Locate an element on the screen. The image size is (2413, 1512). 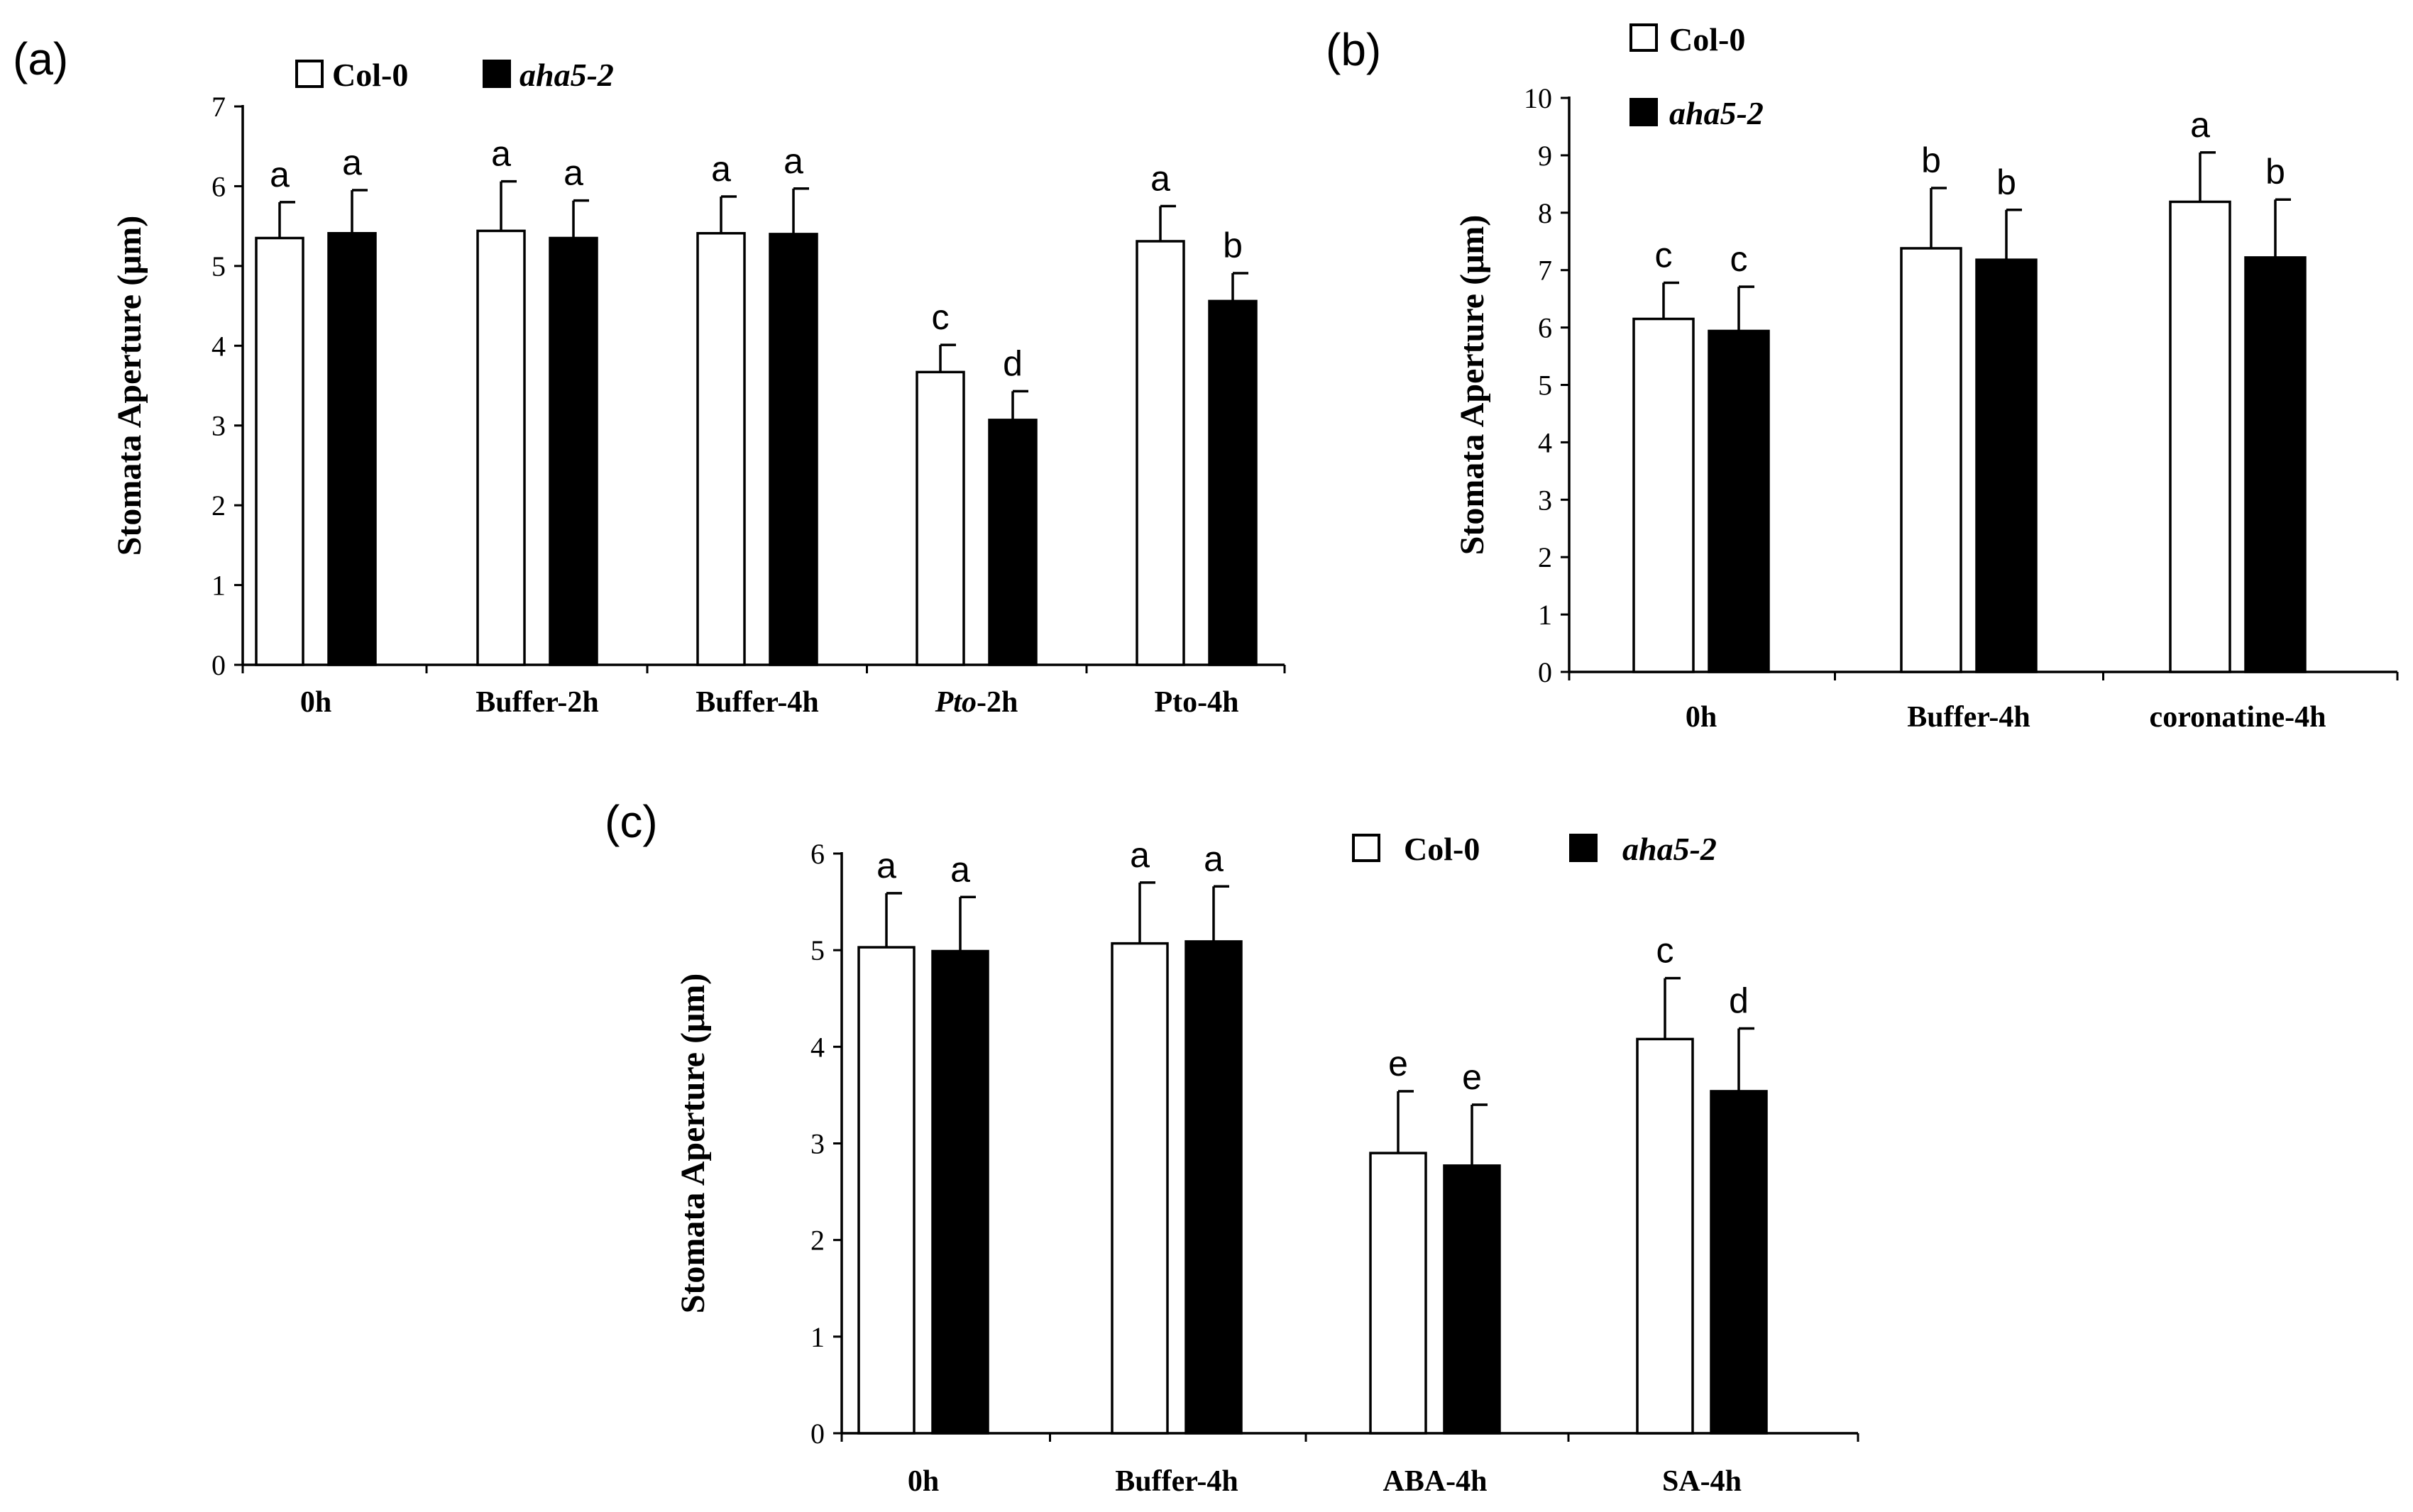
category-label: Buffer-2h is located at coordinates (537, 703).